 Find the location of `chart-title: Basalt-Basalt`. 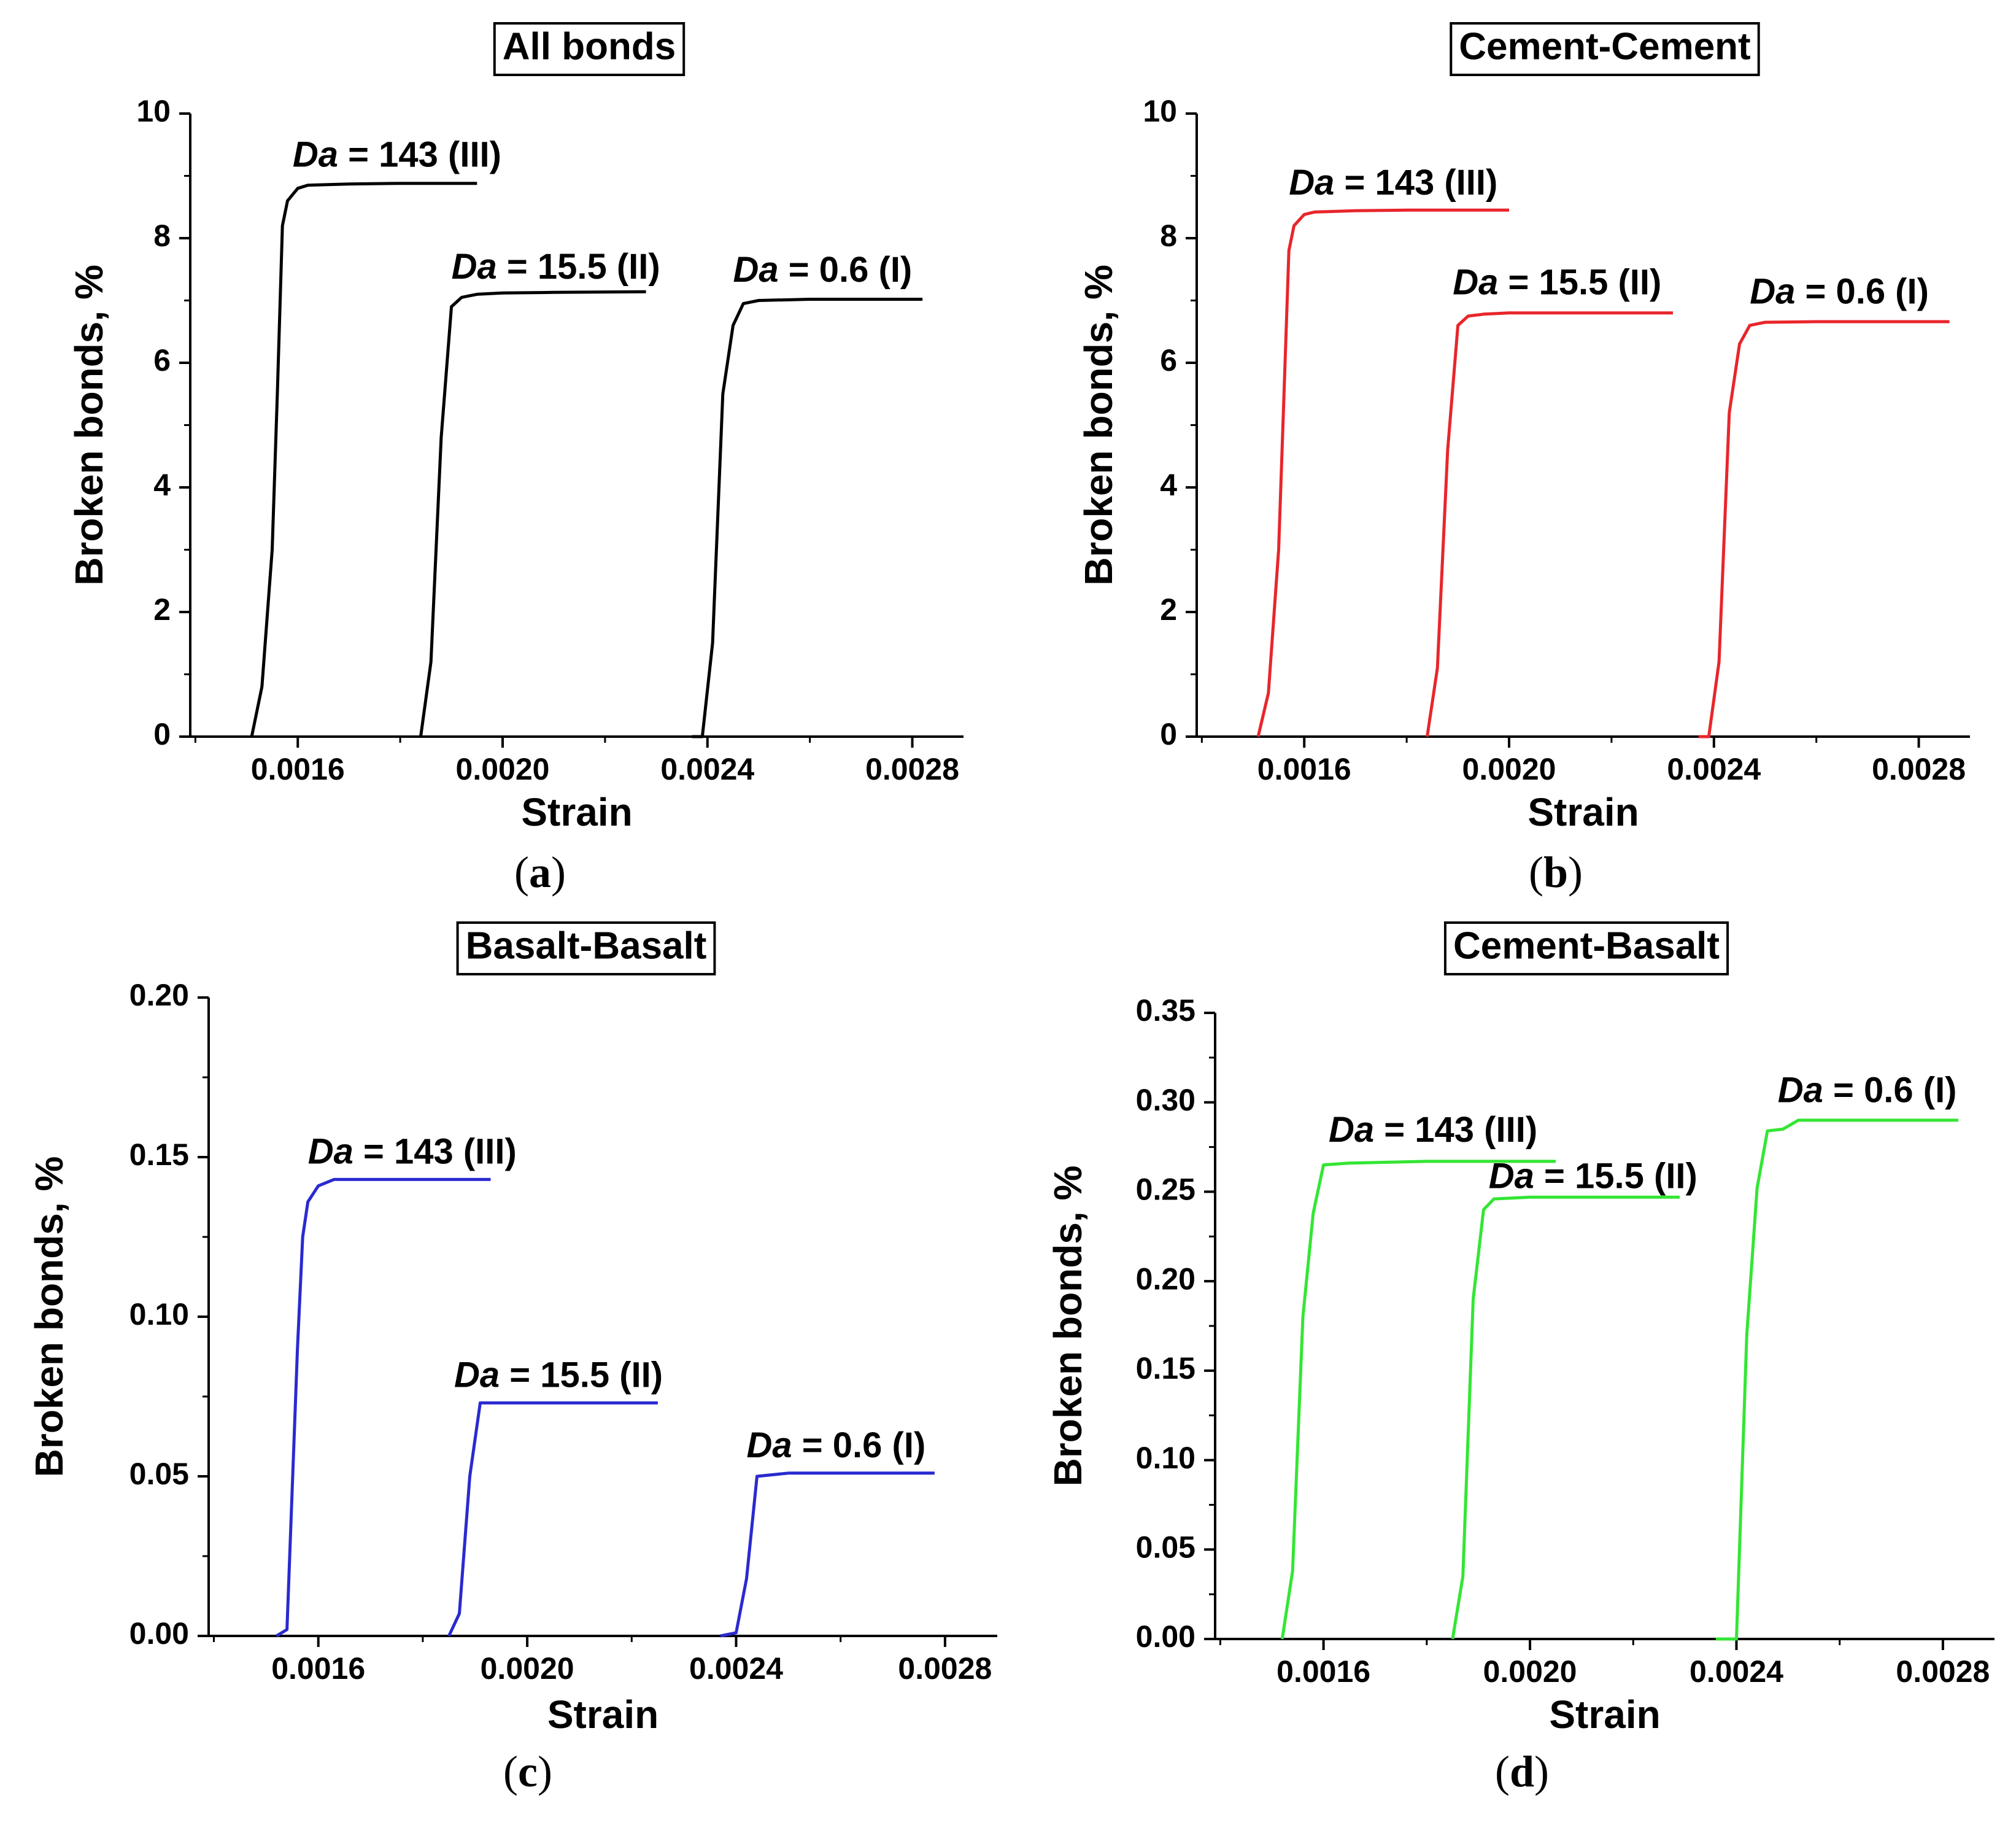

chart-title: Basalt-Basalt is located at coordinates (587, 945).